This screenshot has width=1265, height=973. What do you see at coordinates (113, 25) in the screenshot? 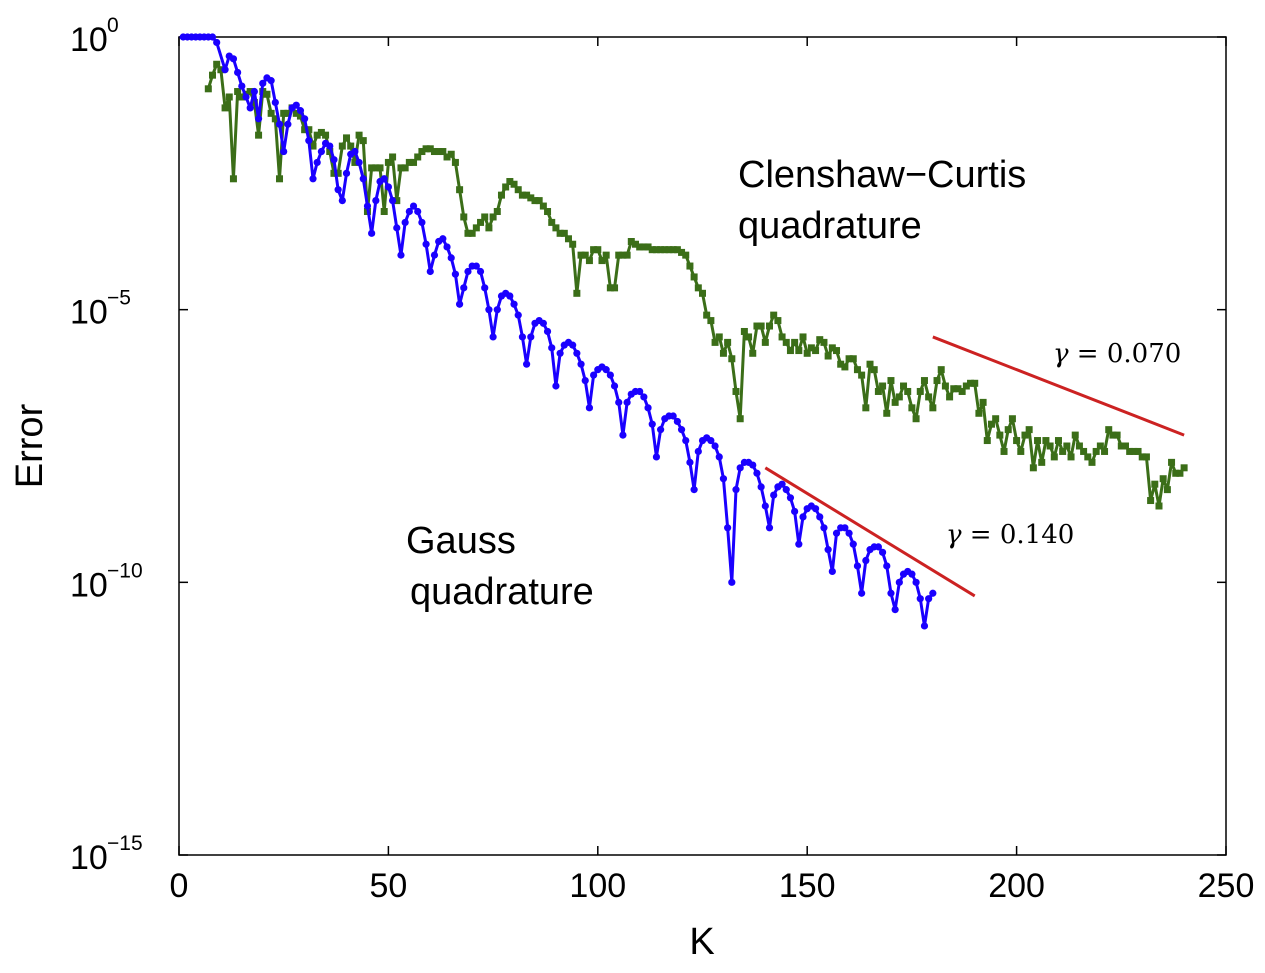
I see `y-tick-exponent: 0` at bounding box center [113, 25].